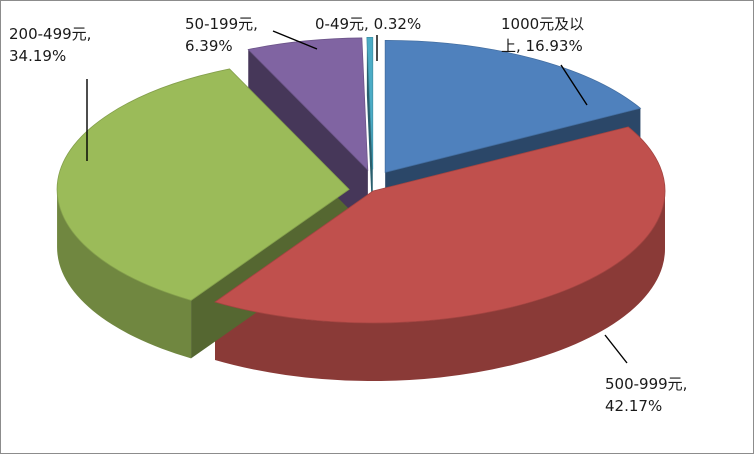 The width and height of the screenshot is (754, 455). I want to click on slice-0-49-wall-start, so click(369, 132).